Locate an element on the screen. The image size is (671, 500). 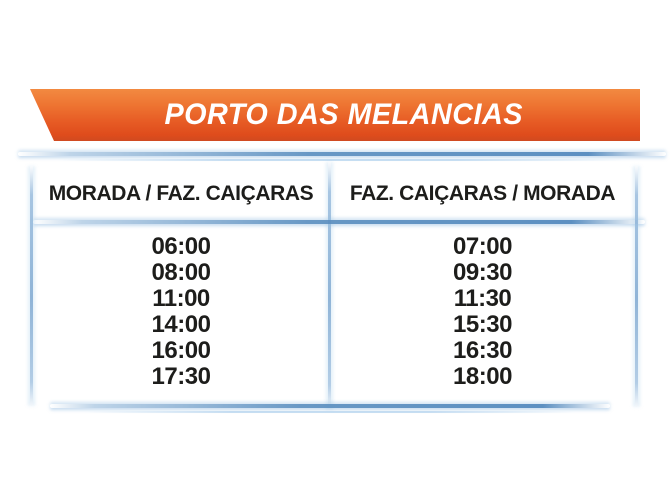
time-cell: 16:00 is located at coordinates (181, 350).